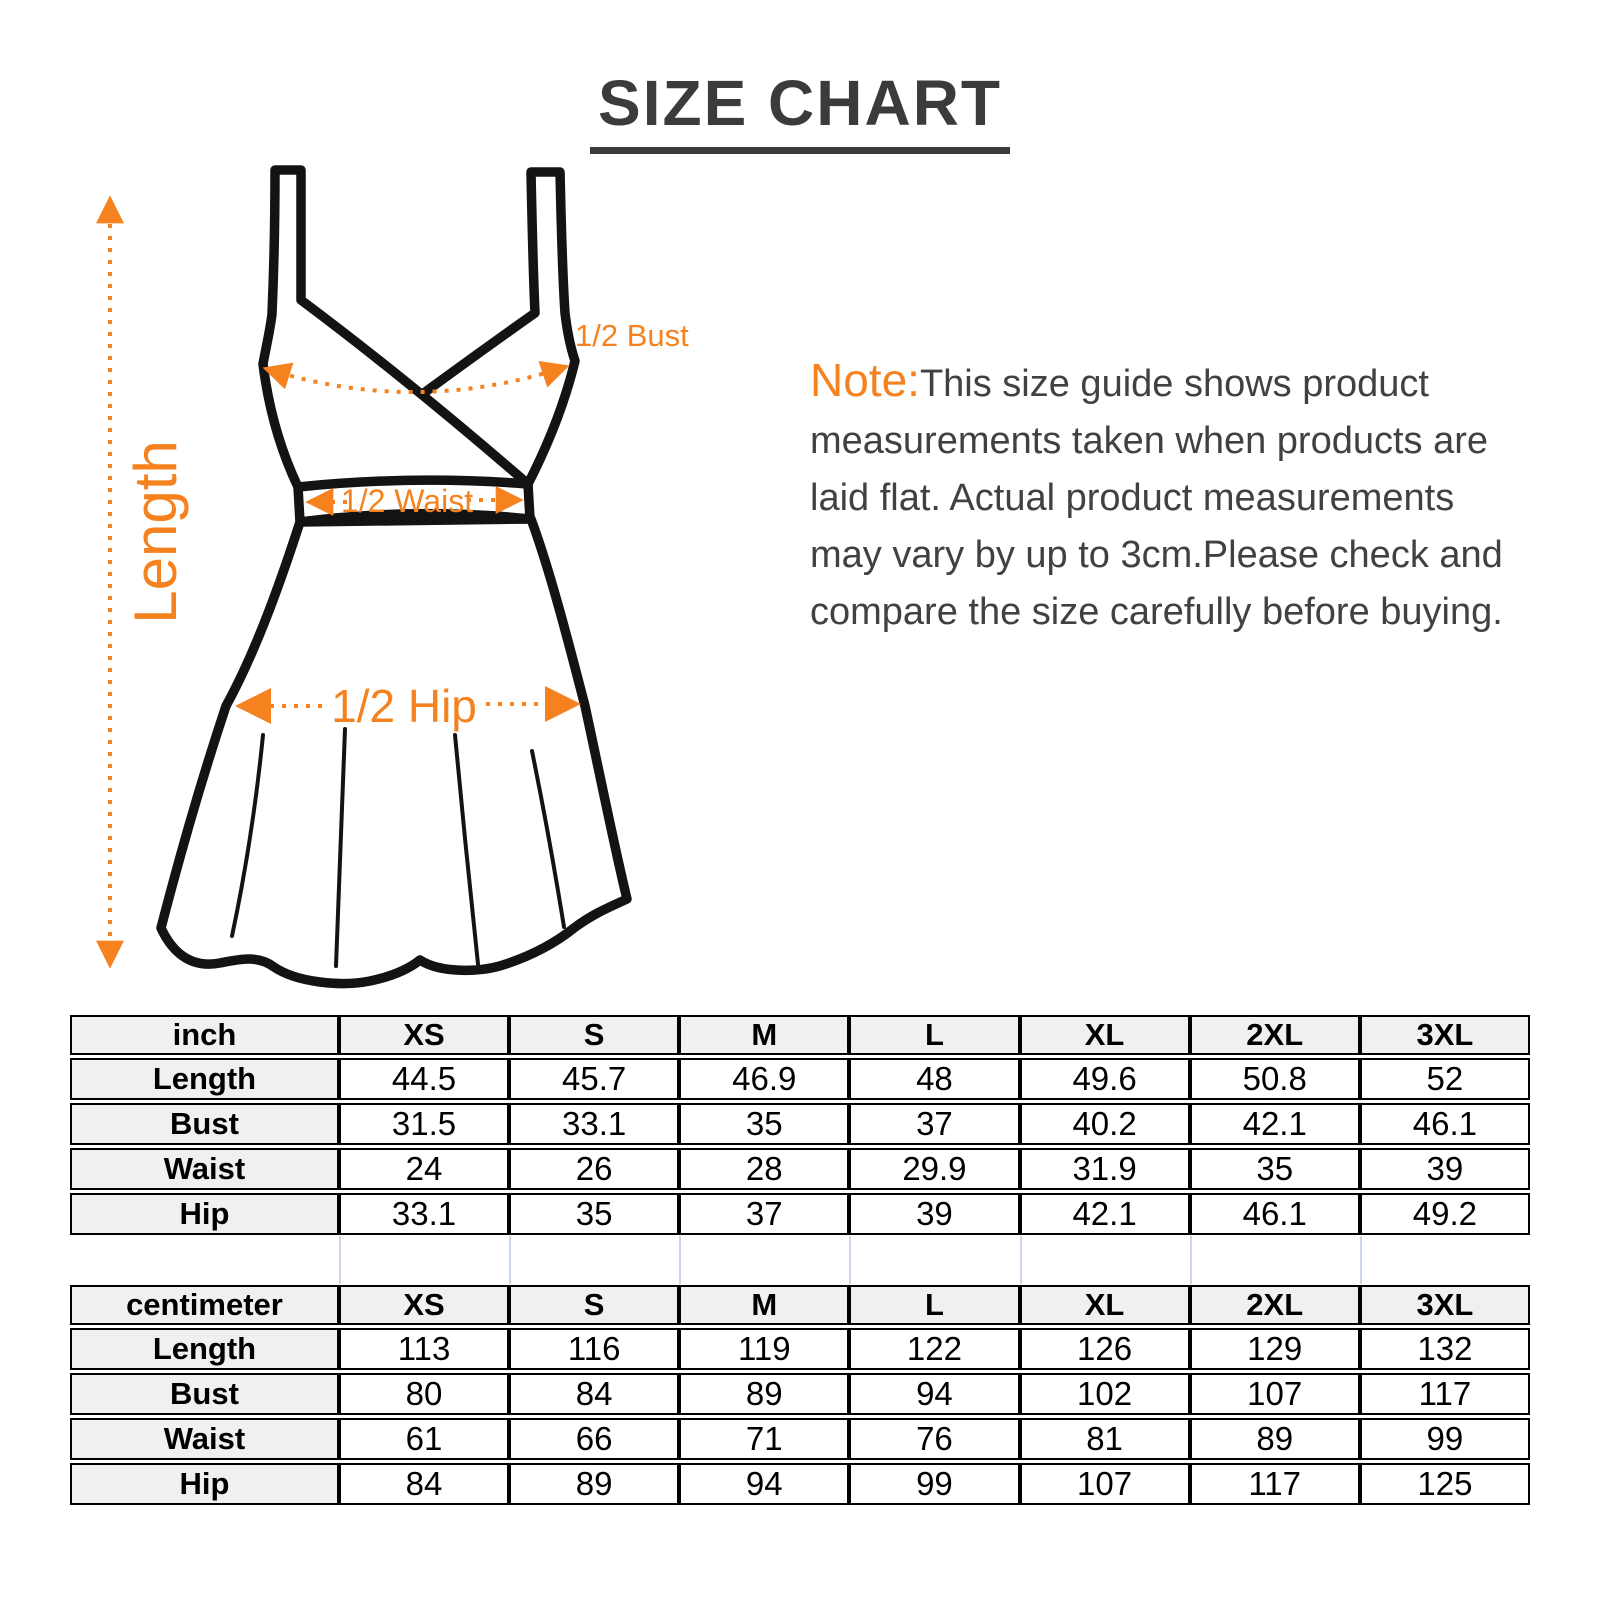 This screenshot has height=1600, width=1600. Describe the element at coordinates (800, 1260) in the screenshot. I see `table-gap` at that location.